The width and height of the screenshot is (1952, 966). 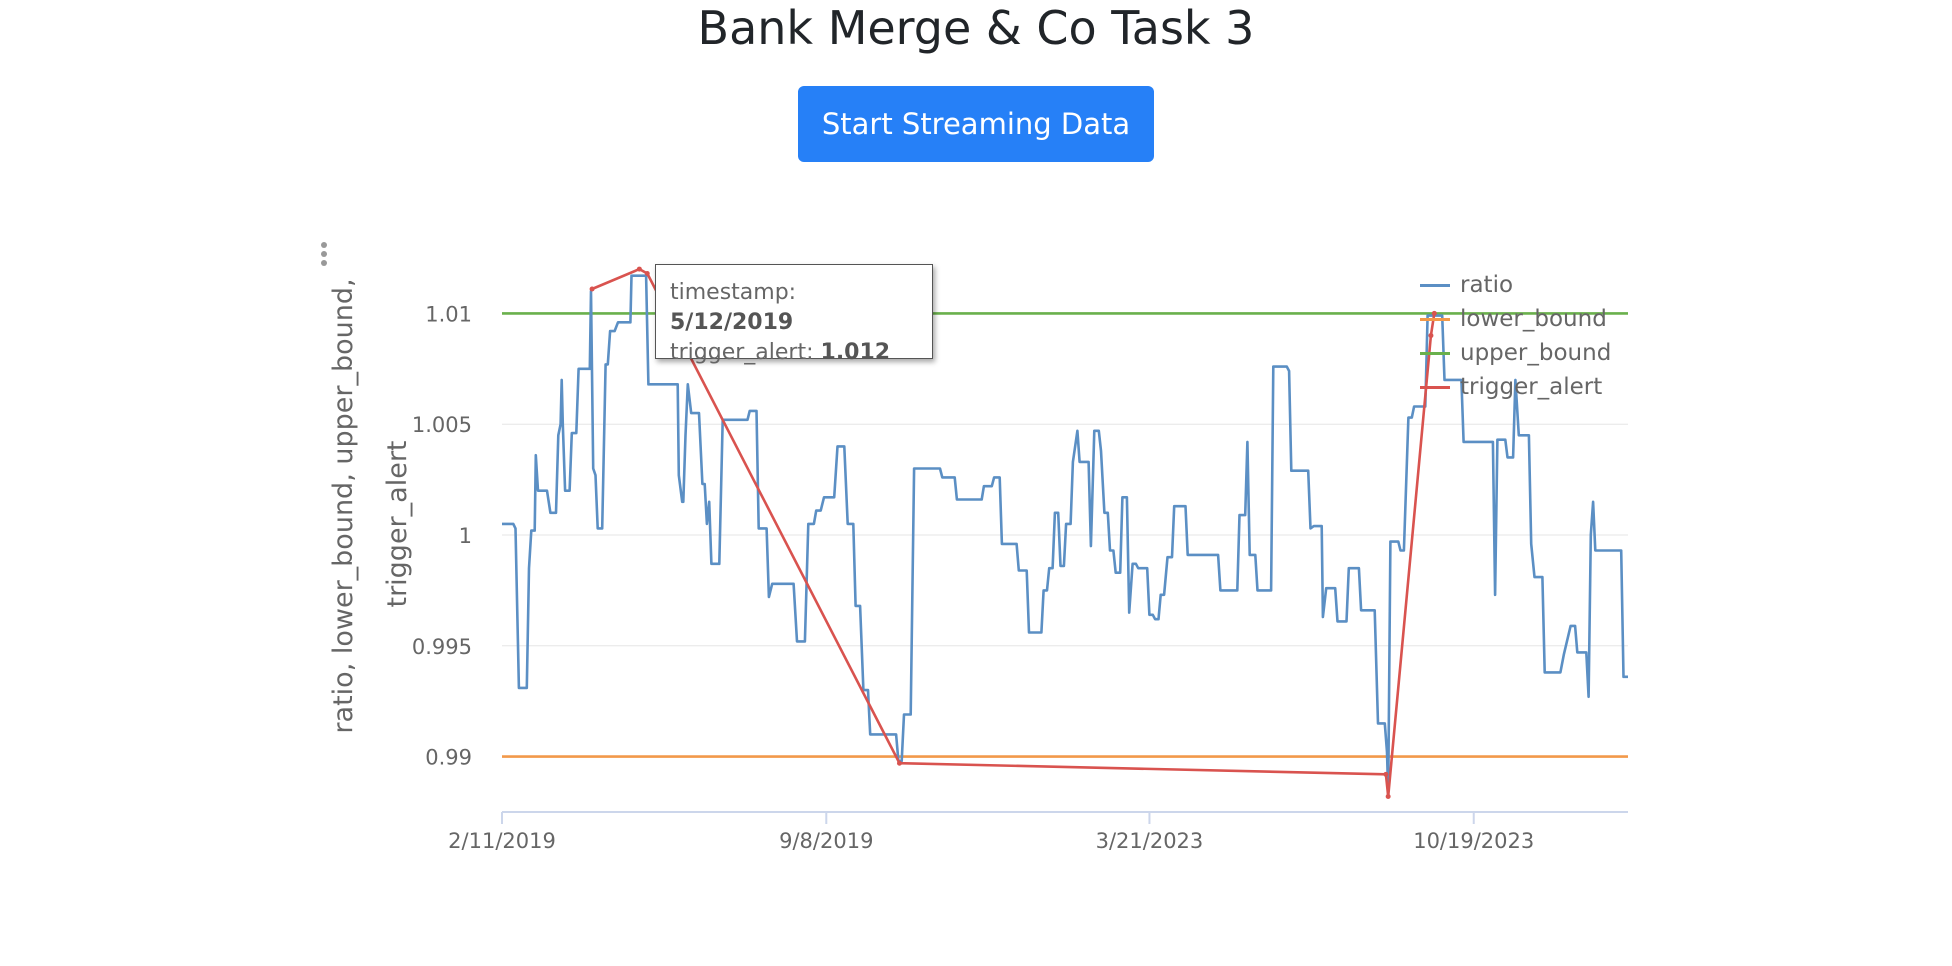 What do you see at coordinates (794, 308) in the screenshot?
I see `tooltip-timestamp-row: timestamp: 5/12/2019` at bounding box center [794, 308].